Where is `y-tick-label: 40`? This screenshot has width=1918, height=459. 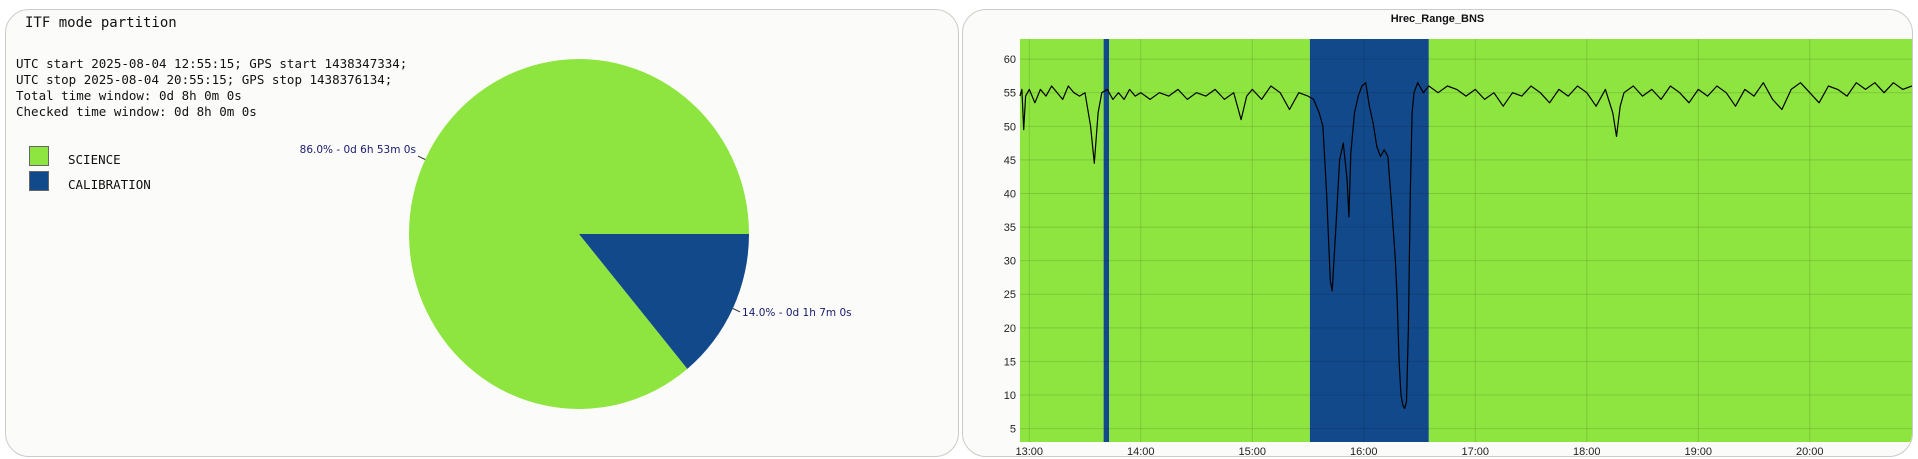
y-tick-label: 40 is located at coordinates (1010, 194).